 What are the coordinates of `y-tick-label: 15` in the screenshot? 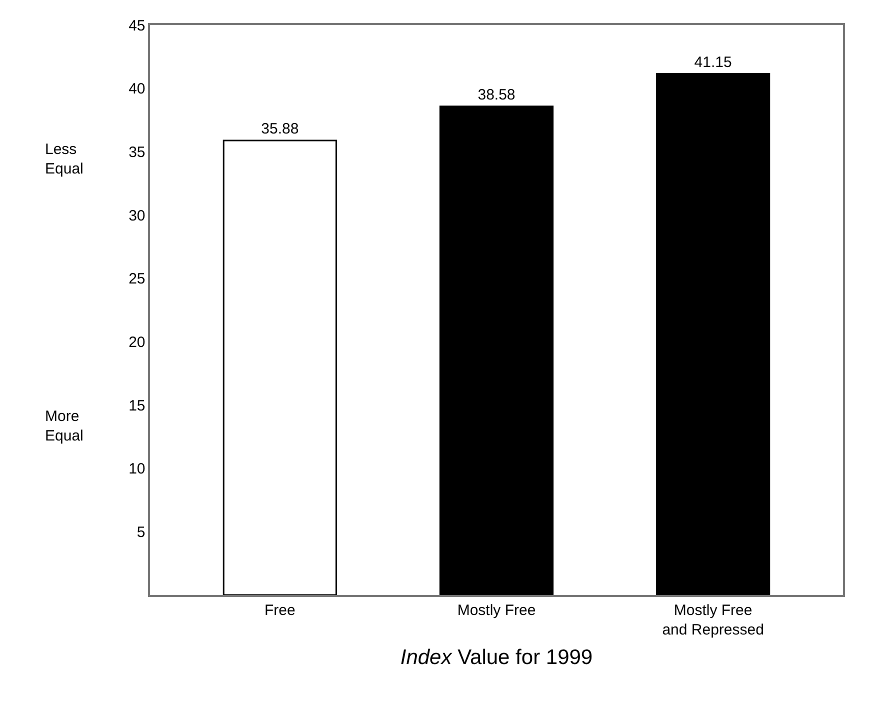 It's located at (137, 405).